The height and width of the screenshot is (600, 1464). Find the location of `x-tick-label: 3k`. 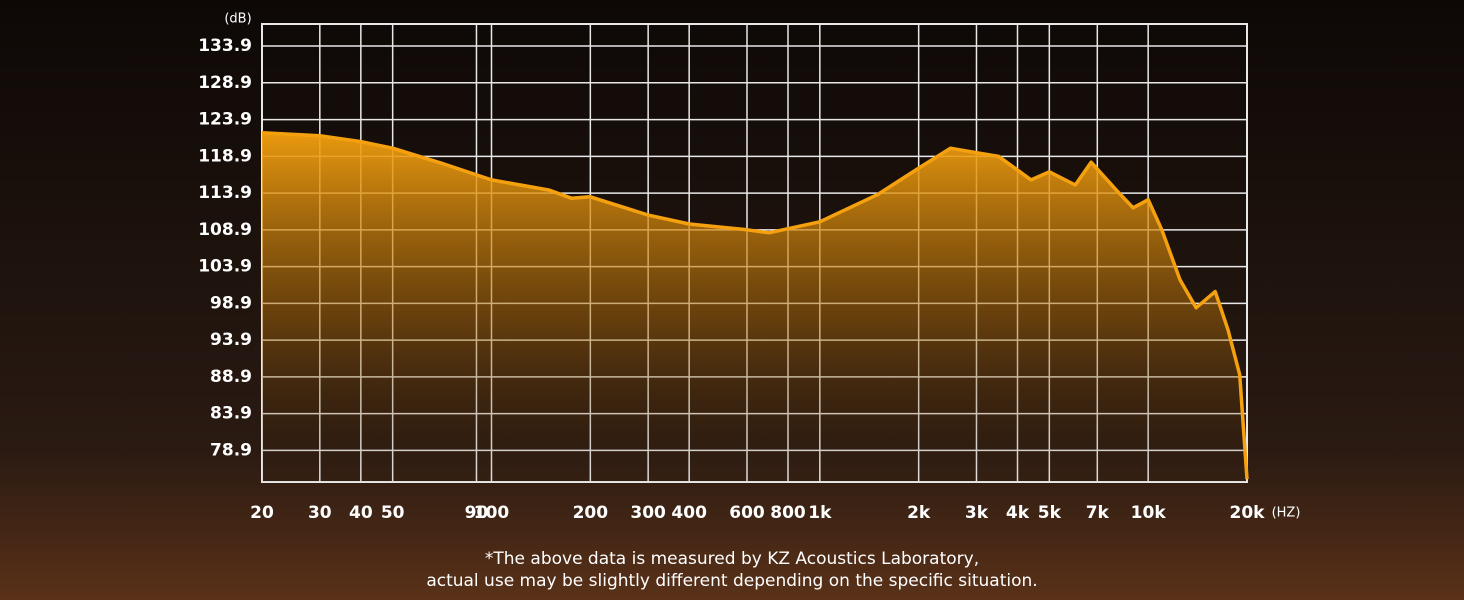

x-tick-label: 3k is located at coordinates (977, 513).